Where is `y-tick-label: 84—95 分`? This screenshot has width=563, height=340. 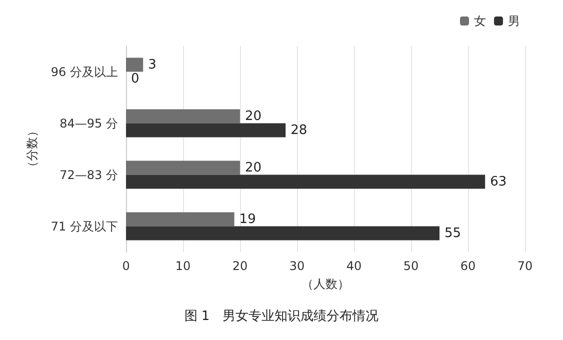 y-tick-label: 84—95 分 is located at coordinates (89, 123).